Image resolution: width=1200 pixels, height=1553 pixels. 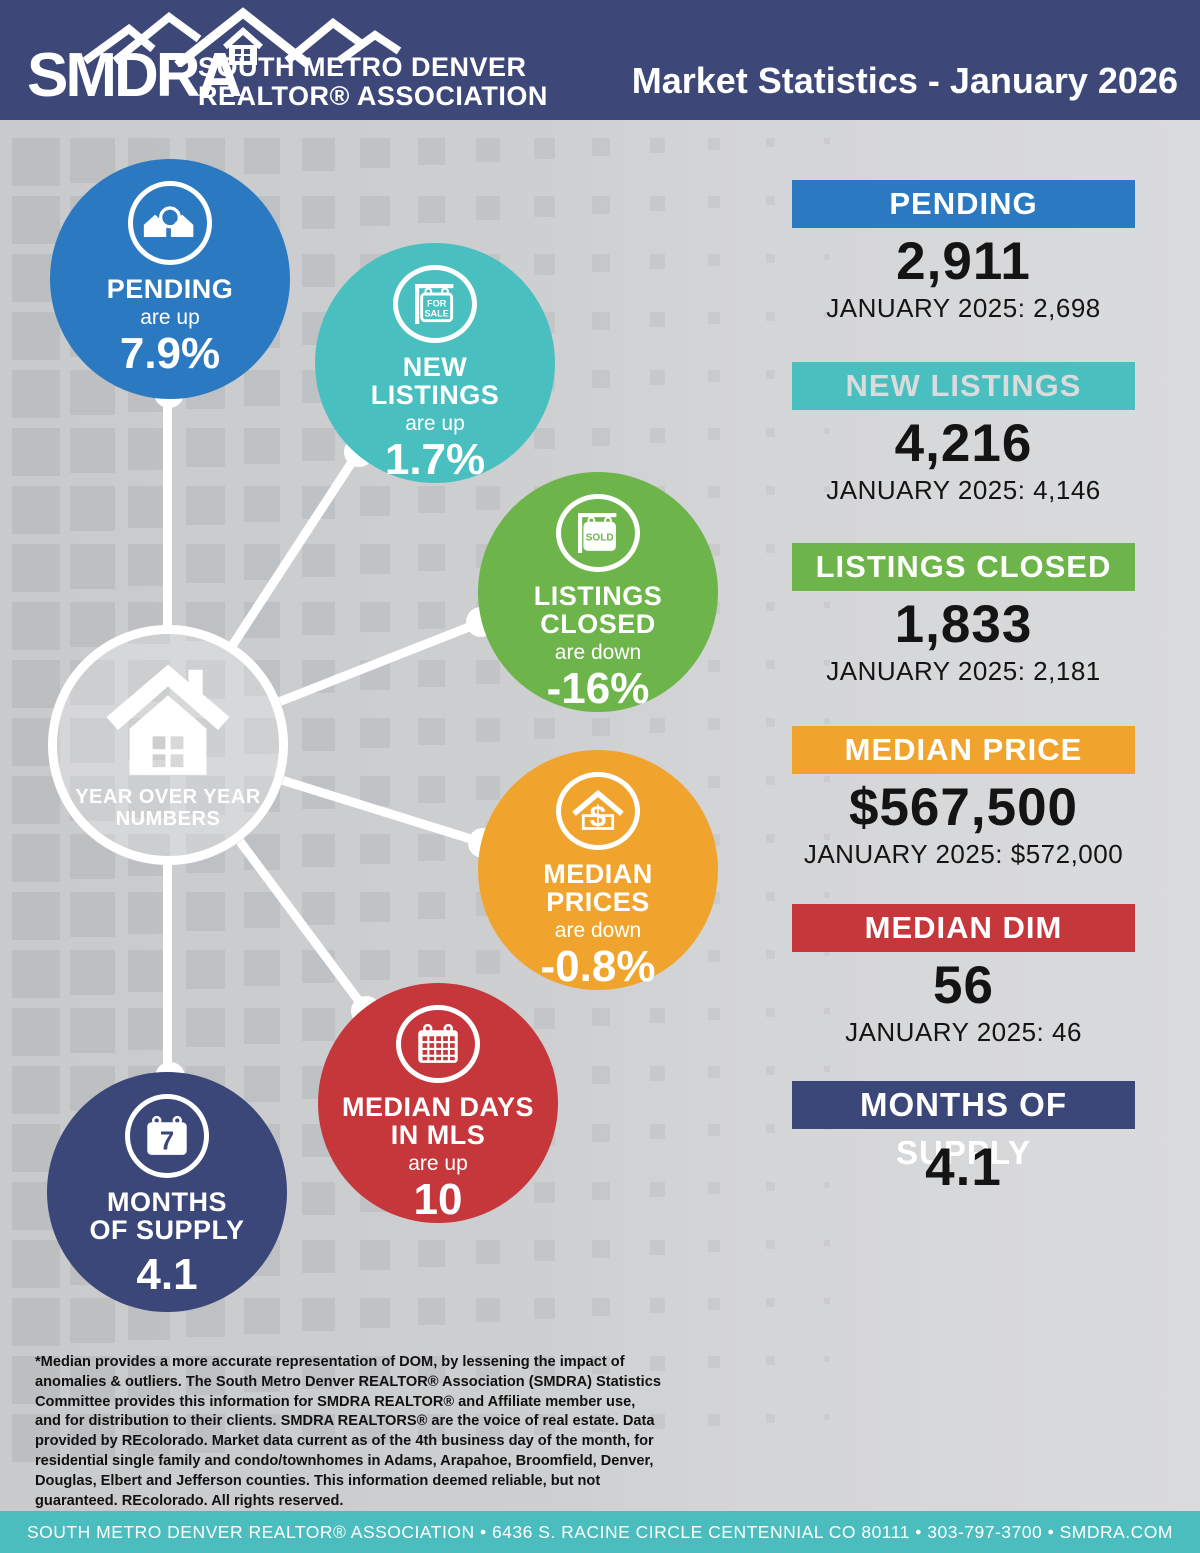 What do you see at coordinates (167, 971) in the screenshot?
I see `connector-line-months-supply` at bounding box center [167, 971].